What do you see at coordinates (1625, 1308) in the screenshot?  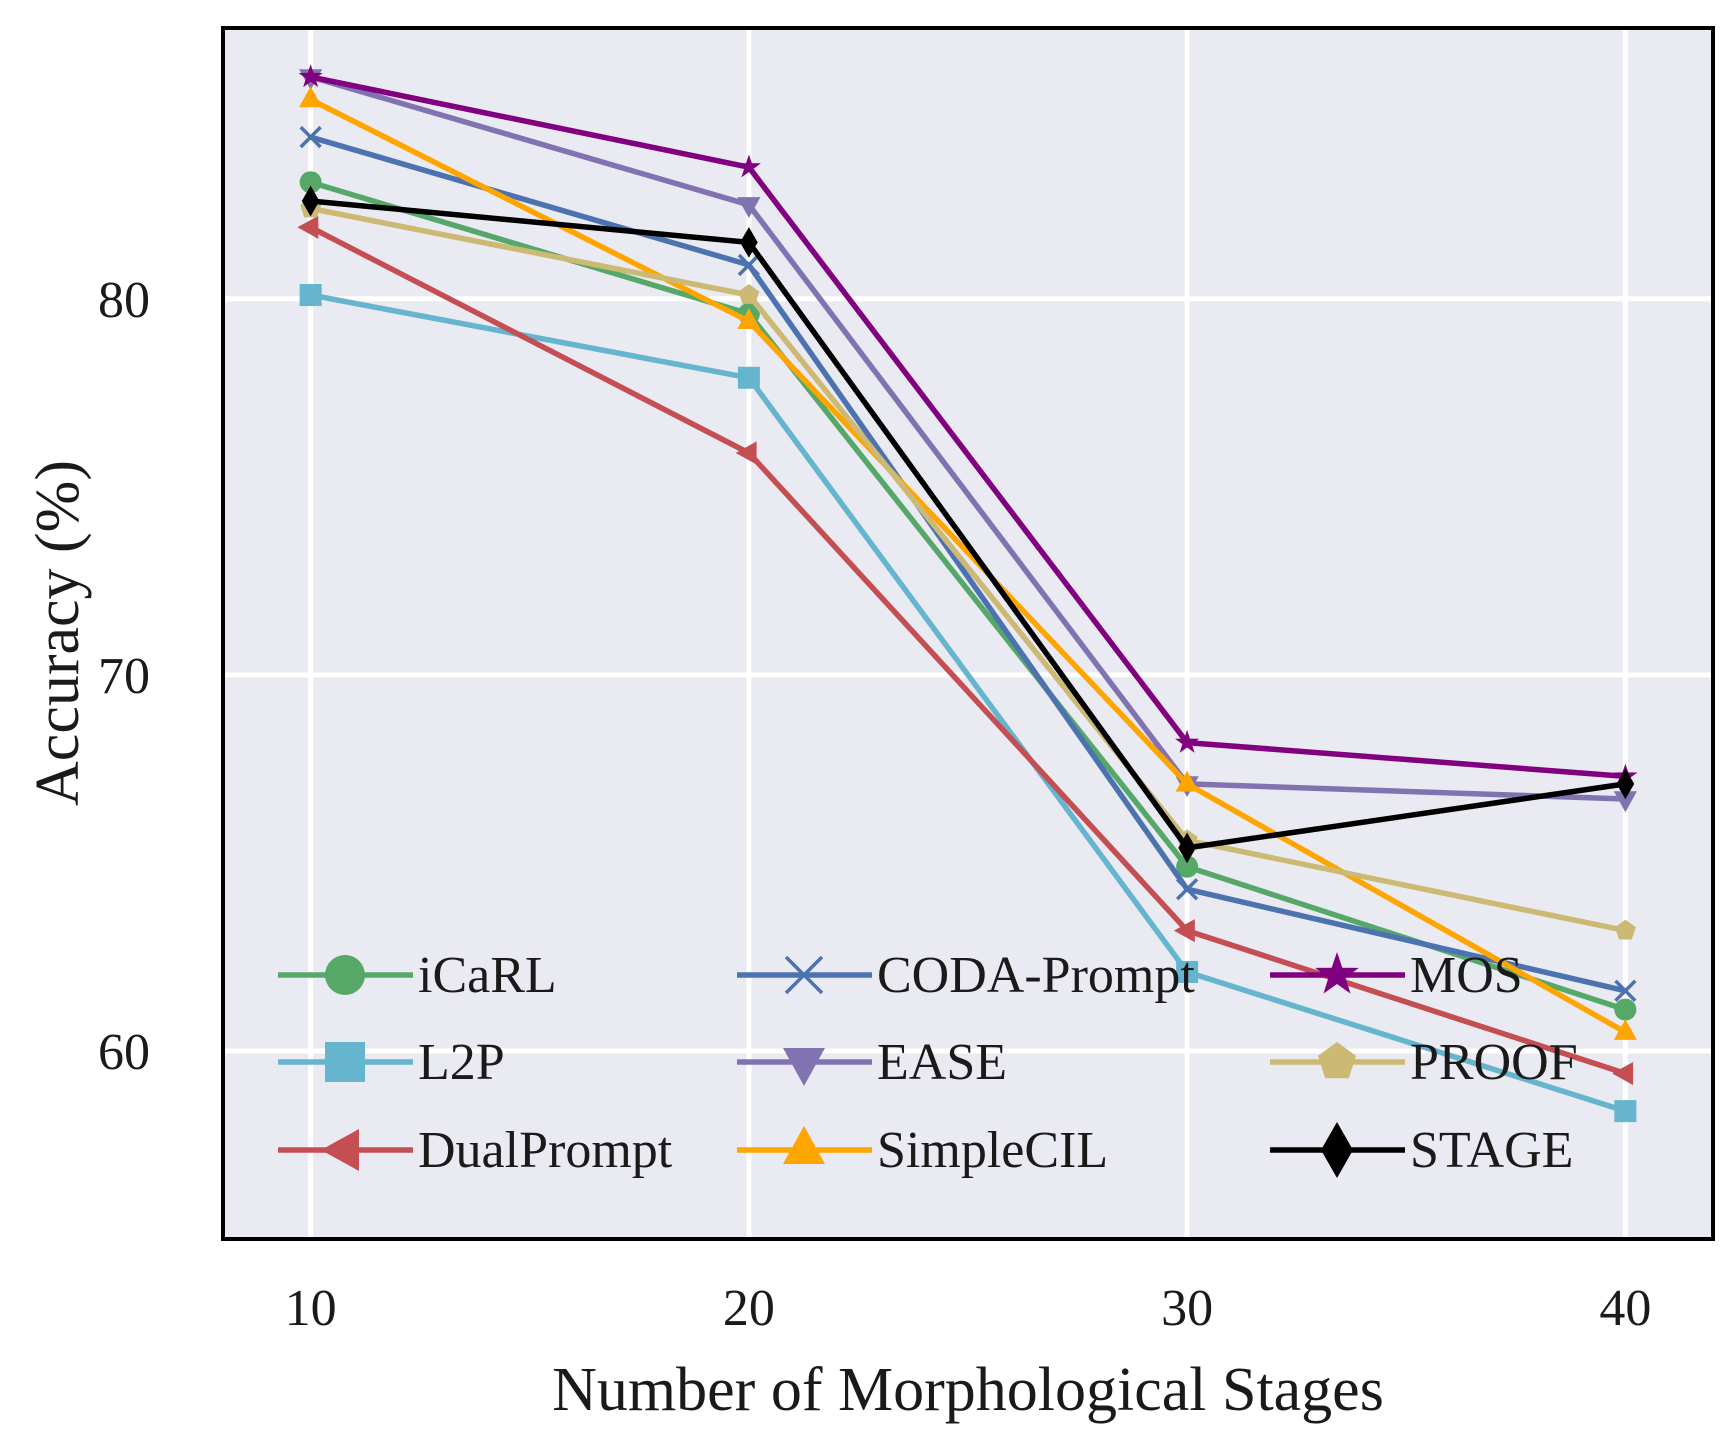 I see `x-tick-label-3: 40` at bounding box center [1625, 1308].